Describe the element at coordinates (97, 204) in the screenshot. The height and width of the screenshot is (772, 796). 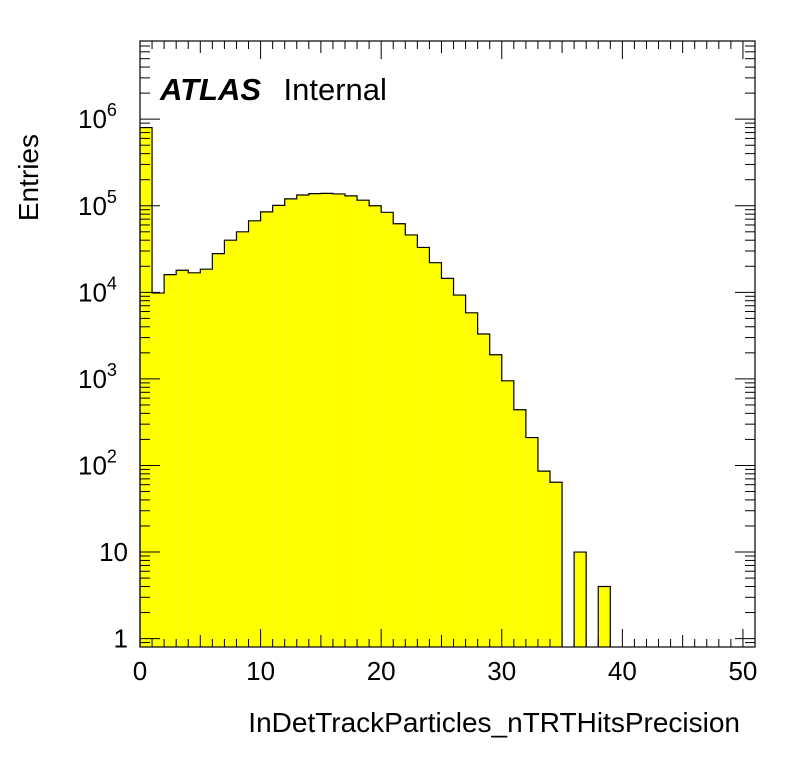
I see `y-tick-label: 10⁵` at that location.